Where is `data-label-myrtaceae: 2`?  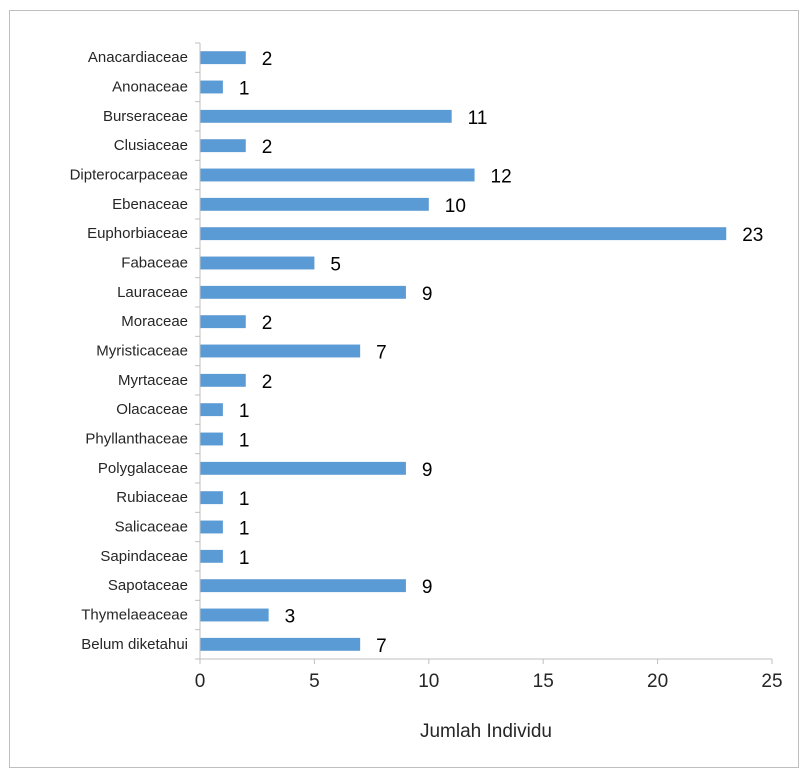
data-label-myrtaceae: 2 is located at coordinates (267, 382).